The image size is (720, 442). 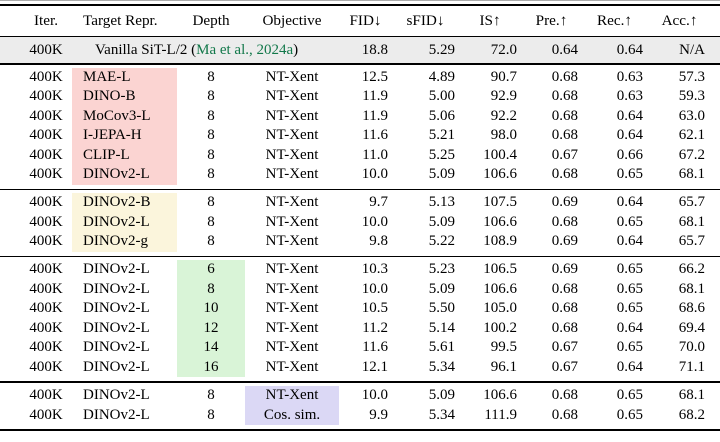 What do you see at coordinates (211, 348) in the screenshot?
I see `cell-depth: 14` at bounding box center [211, 348].